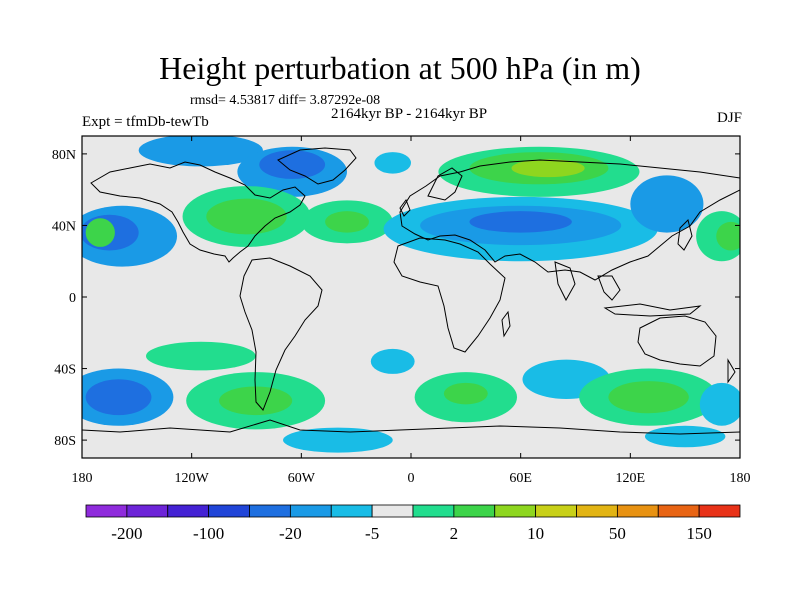 Image resolution: width=800 pixels, height=600 pixels. I want to click on coastline-new-zealand, so click(731, 371).